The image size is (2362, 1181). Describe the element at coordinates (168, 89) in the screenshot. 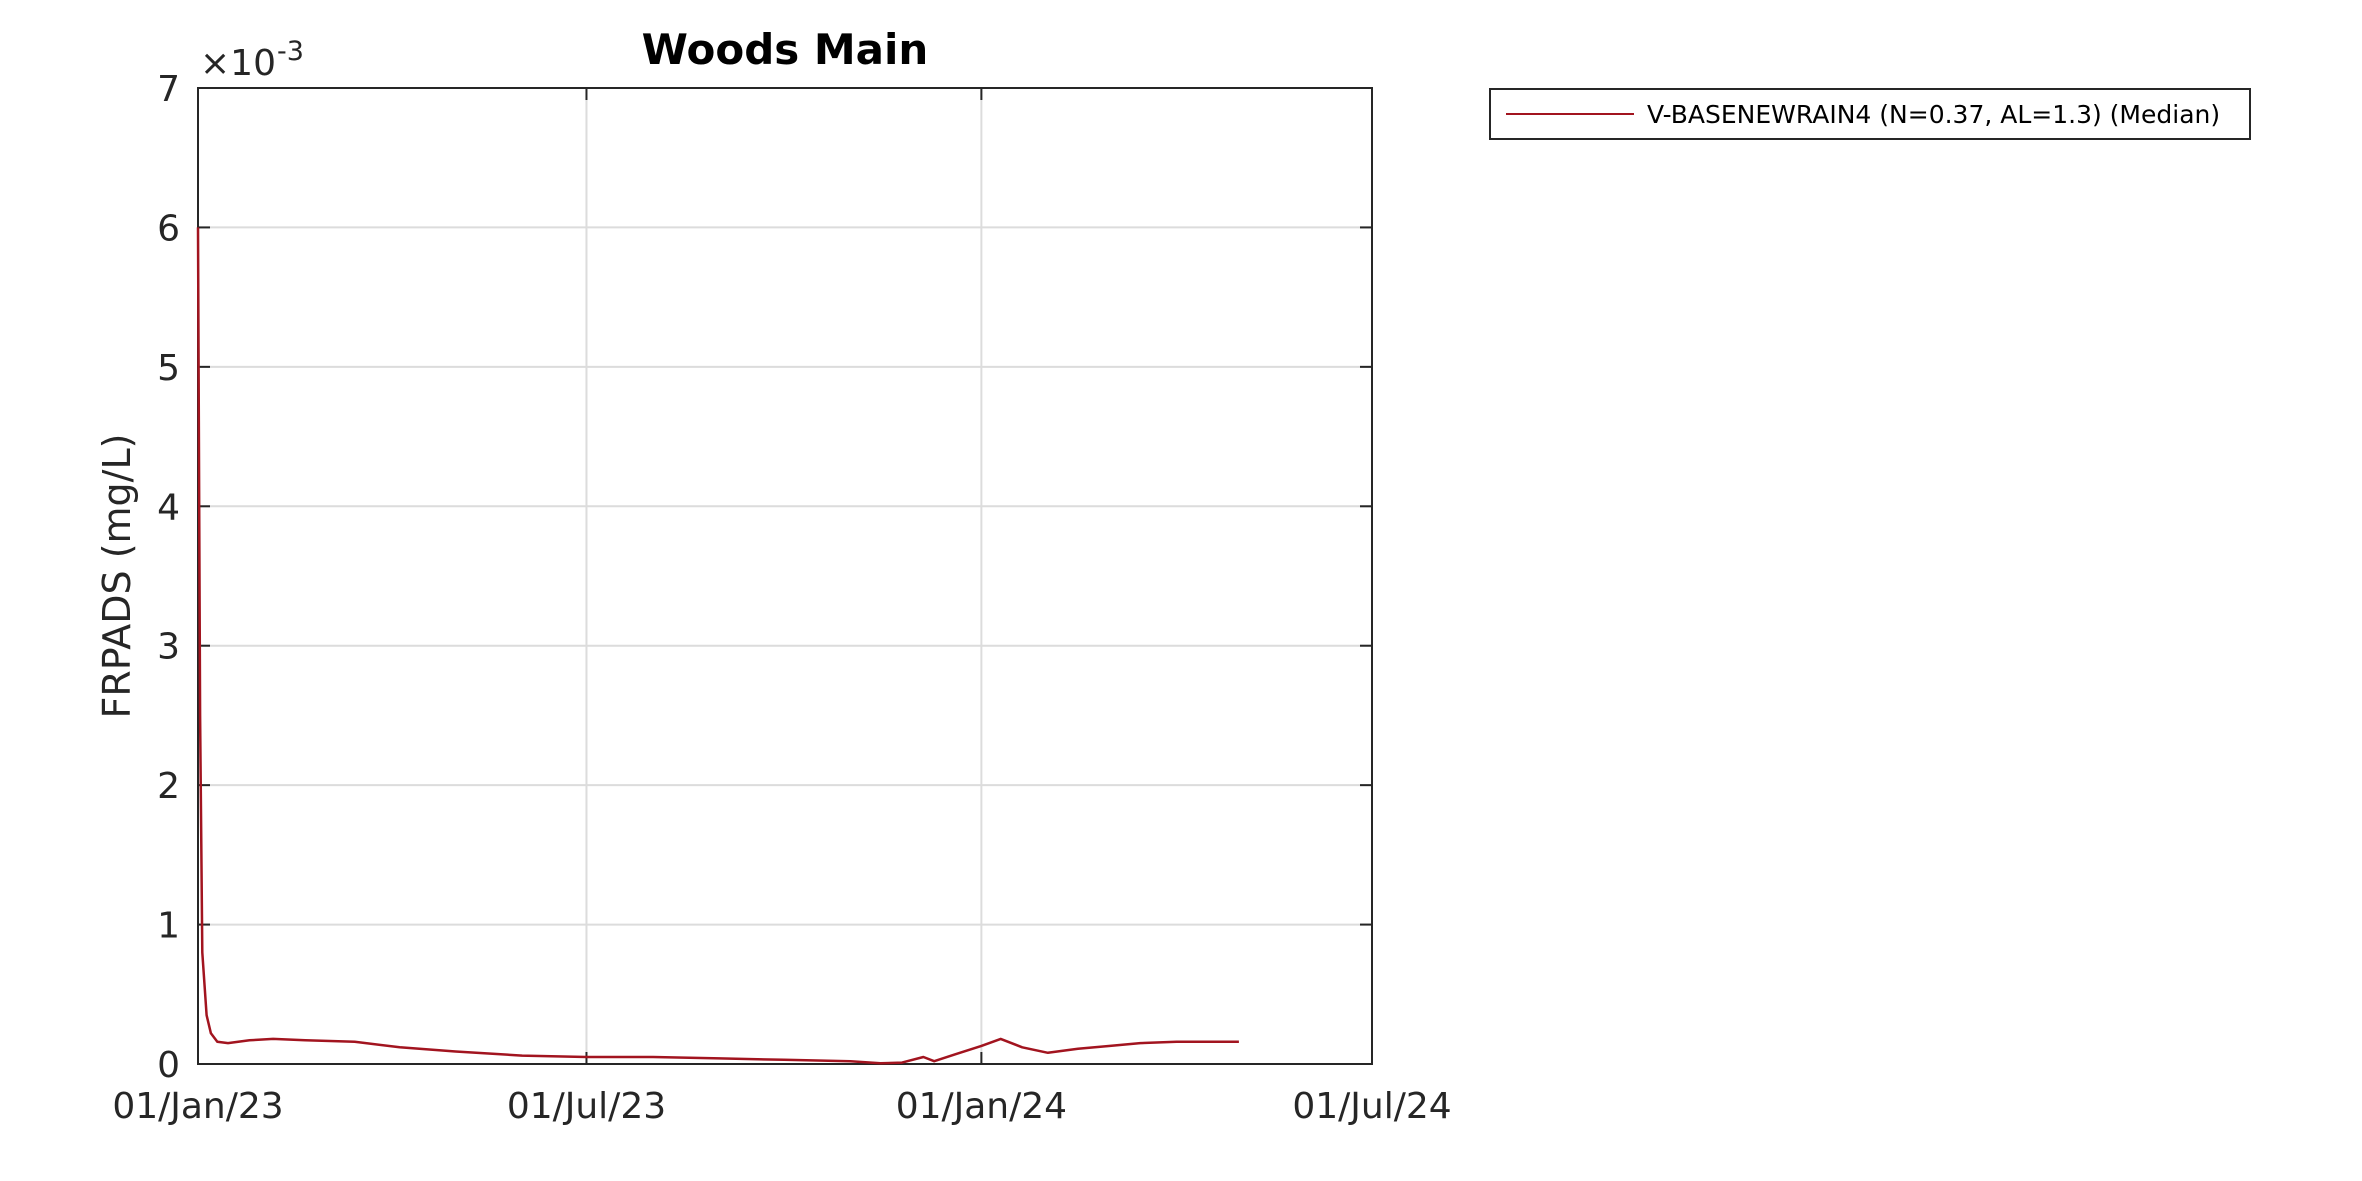

I see `y-tick-label: 7` at that location.